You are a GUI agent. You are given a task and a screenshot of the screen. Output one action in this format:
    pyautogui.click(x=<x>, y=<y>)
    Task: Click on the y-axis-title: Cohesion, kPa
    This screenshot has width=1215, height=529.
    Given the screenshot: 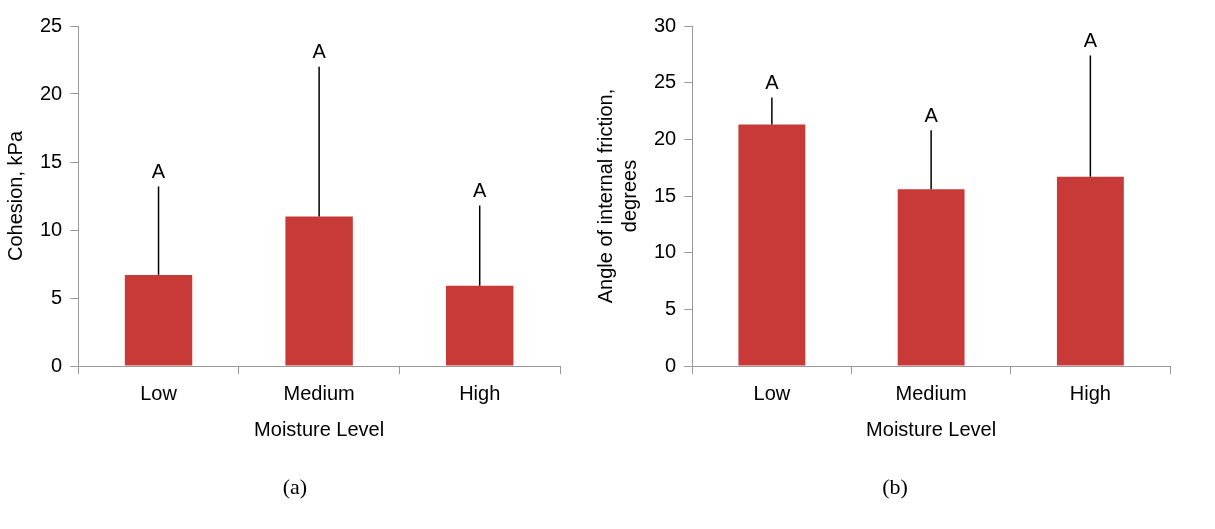 What is the action you would take?
    pyautogui.click(x=14, y=196)
    